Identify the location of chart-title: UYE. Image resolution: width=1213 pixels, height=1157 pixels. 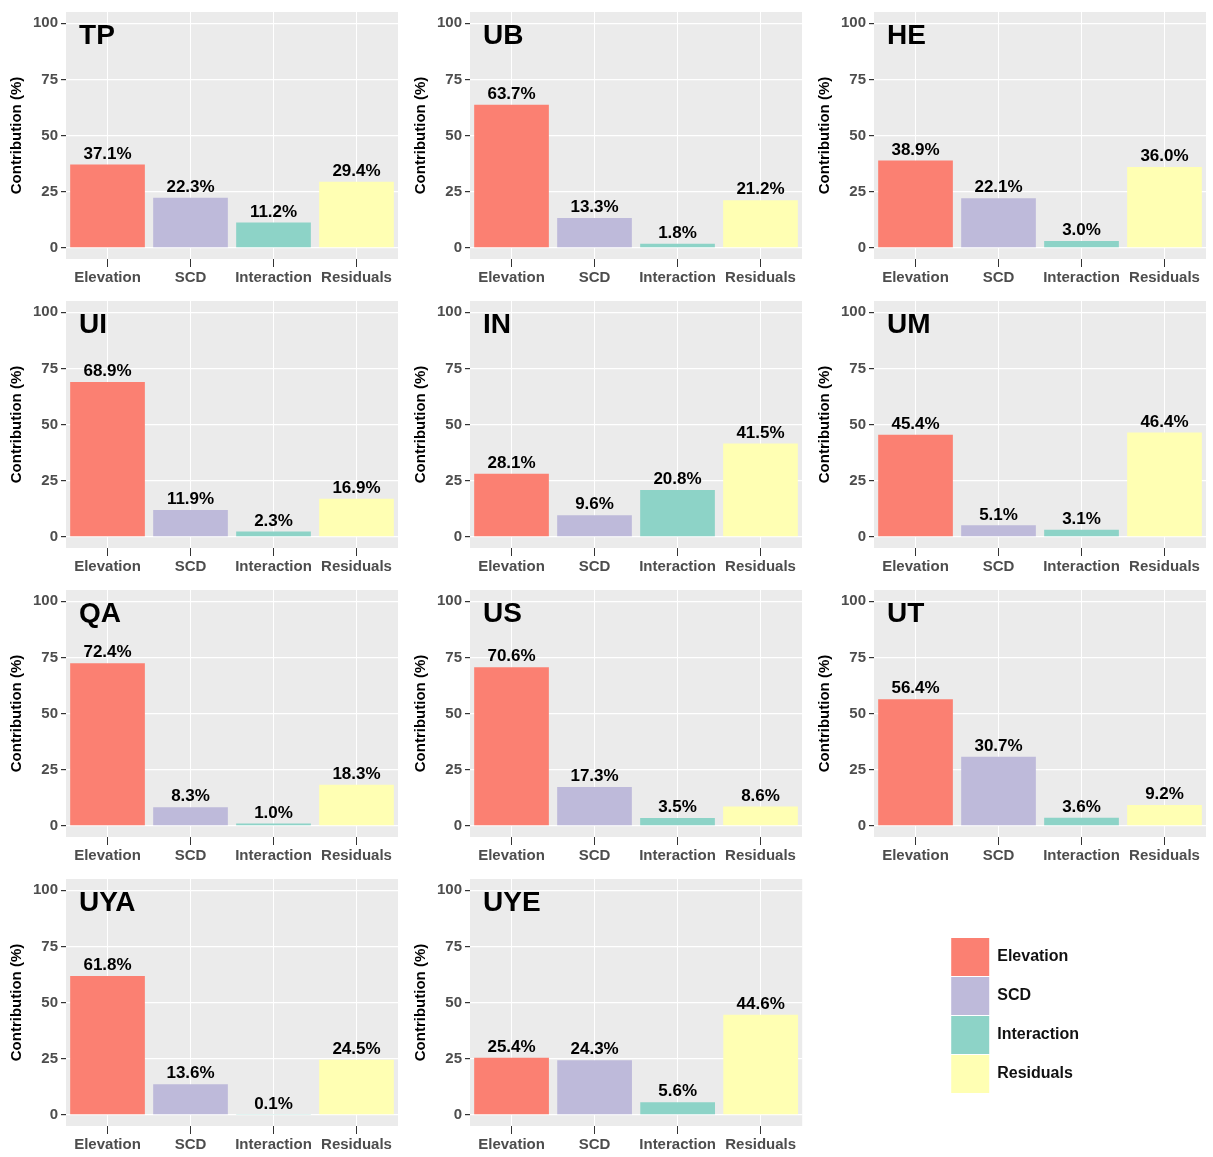
(512, 901).